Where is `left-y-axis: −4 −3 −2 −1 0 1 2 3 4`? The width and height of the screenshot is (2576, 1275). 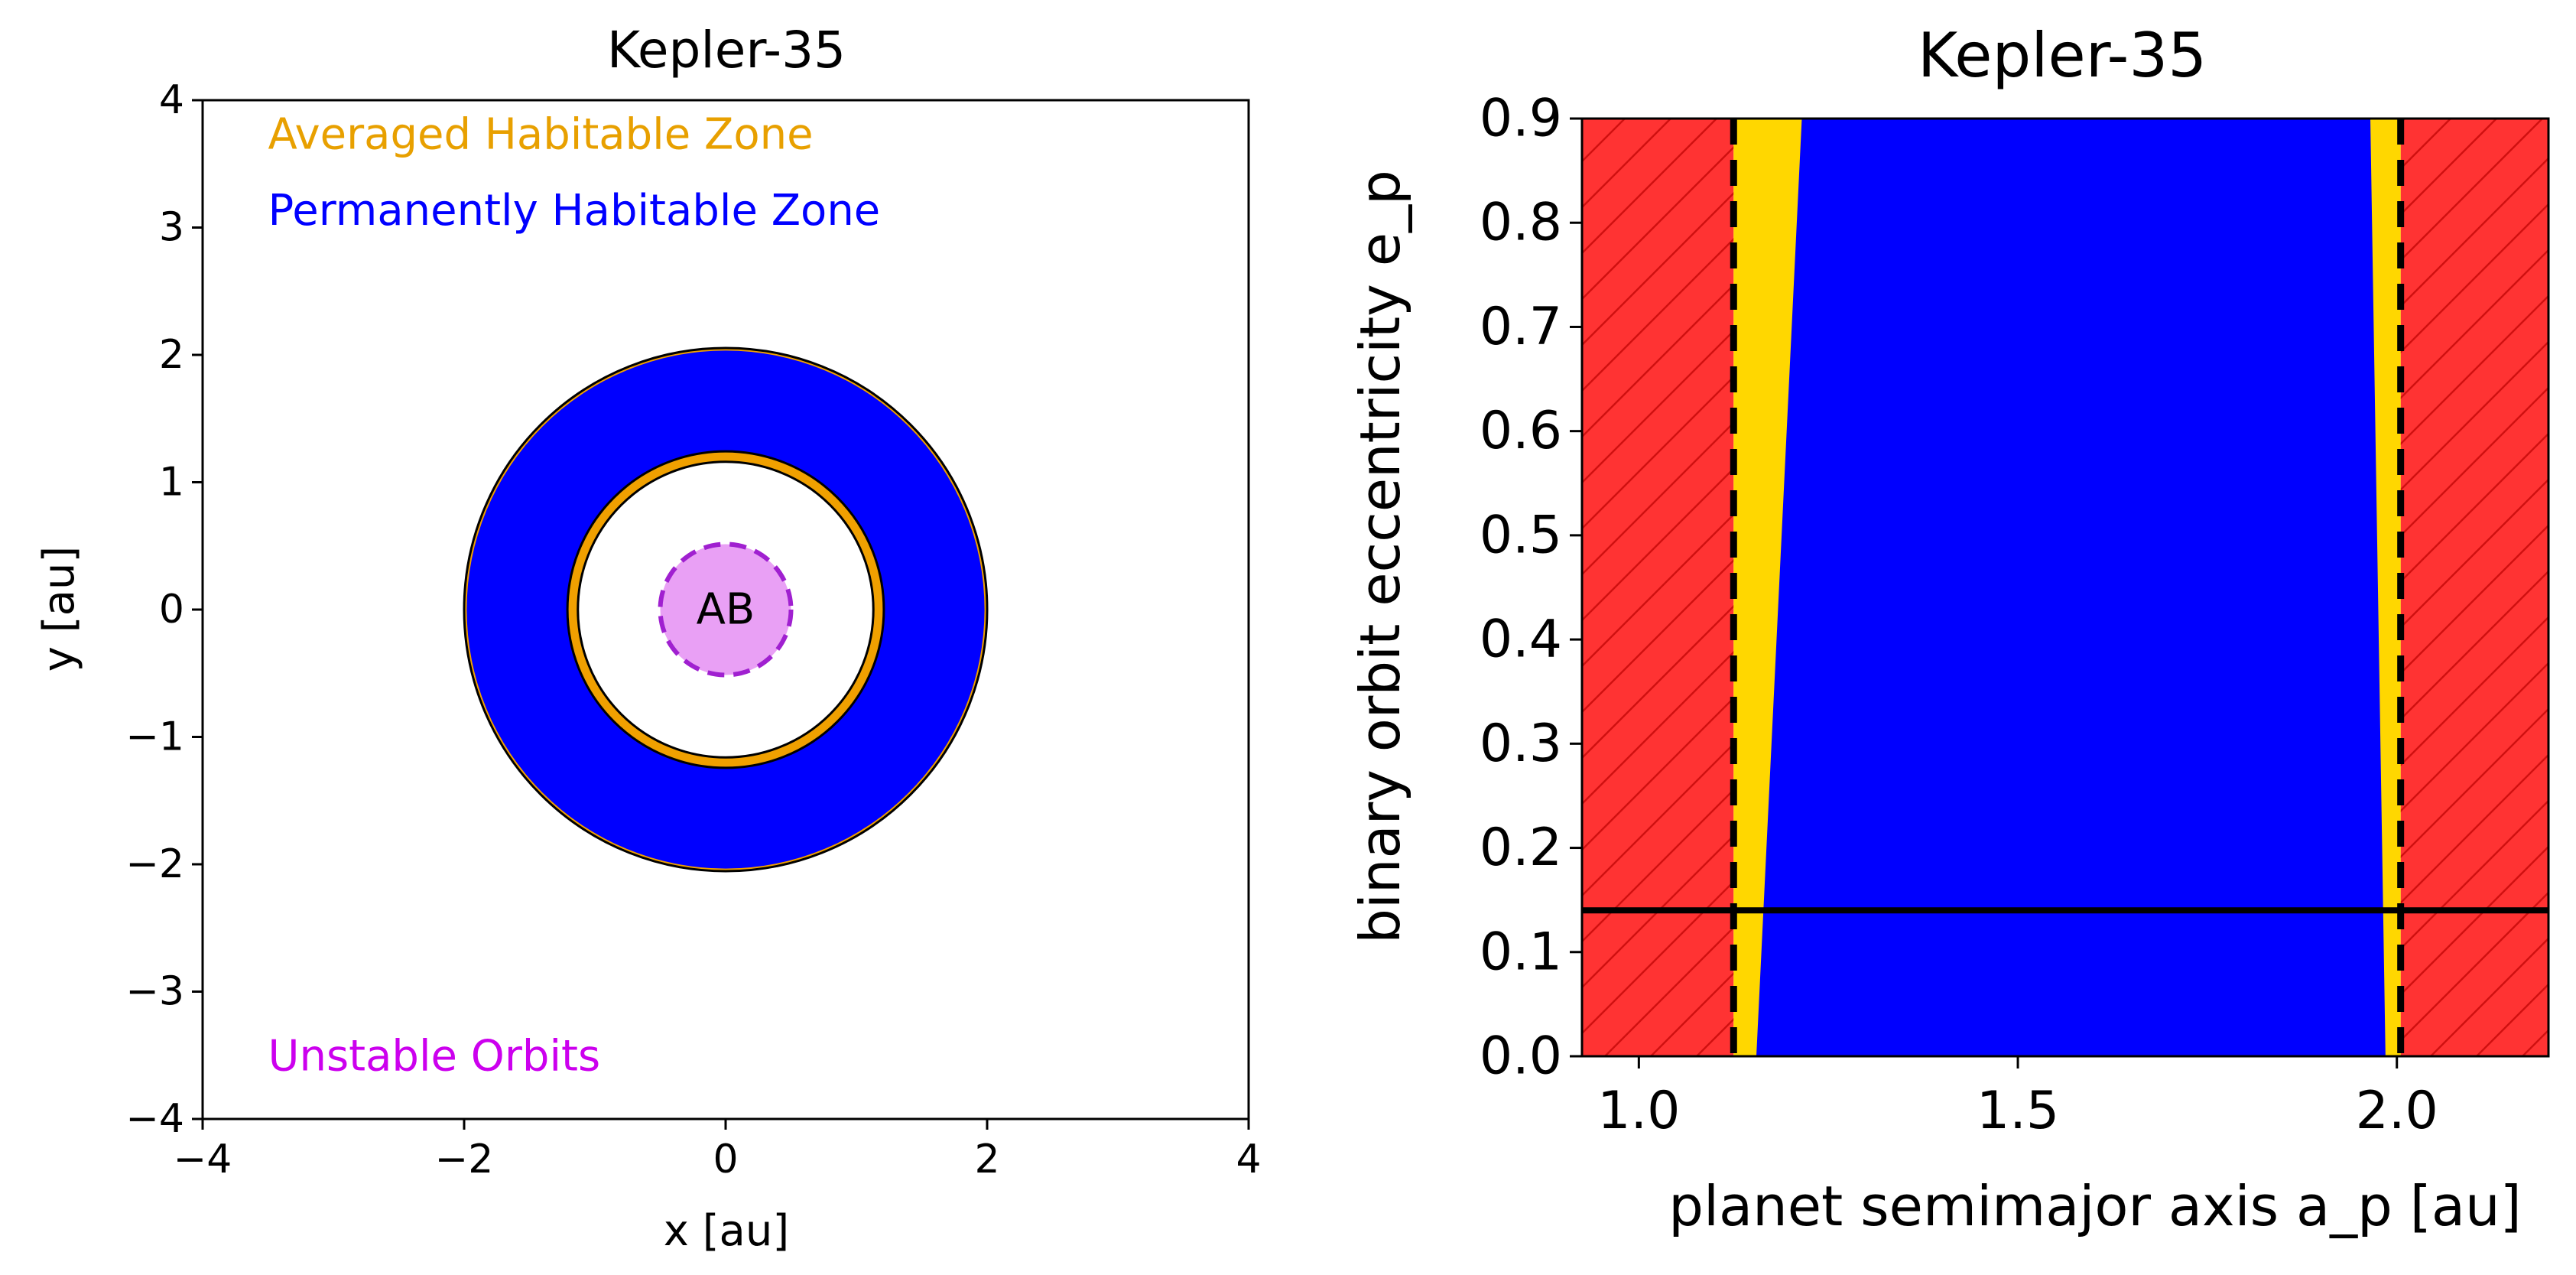
left-y-axis: −4 −3 −2 −1 0 1 2 3 4 is located at coordinates (164, 609).